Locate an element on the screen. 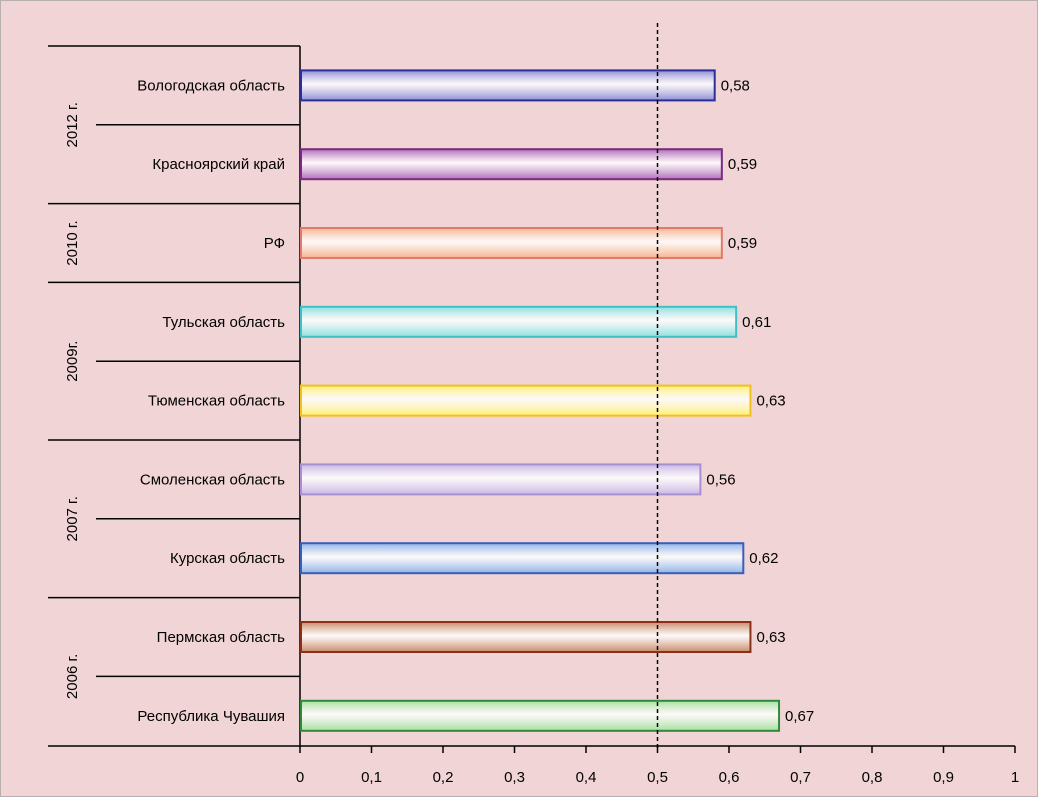 This screenshot has height=797, width=1038. group-label: 2007 г. is located at coordinates (72, 518).